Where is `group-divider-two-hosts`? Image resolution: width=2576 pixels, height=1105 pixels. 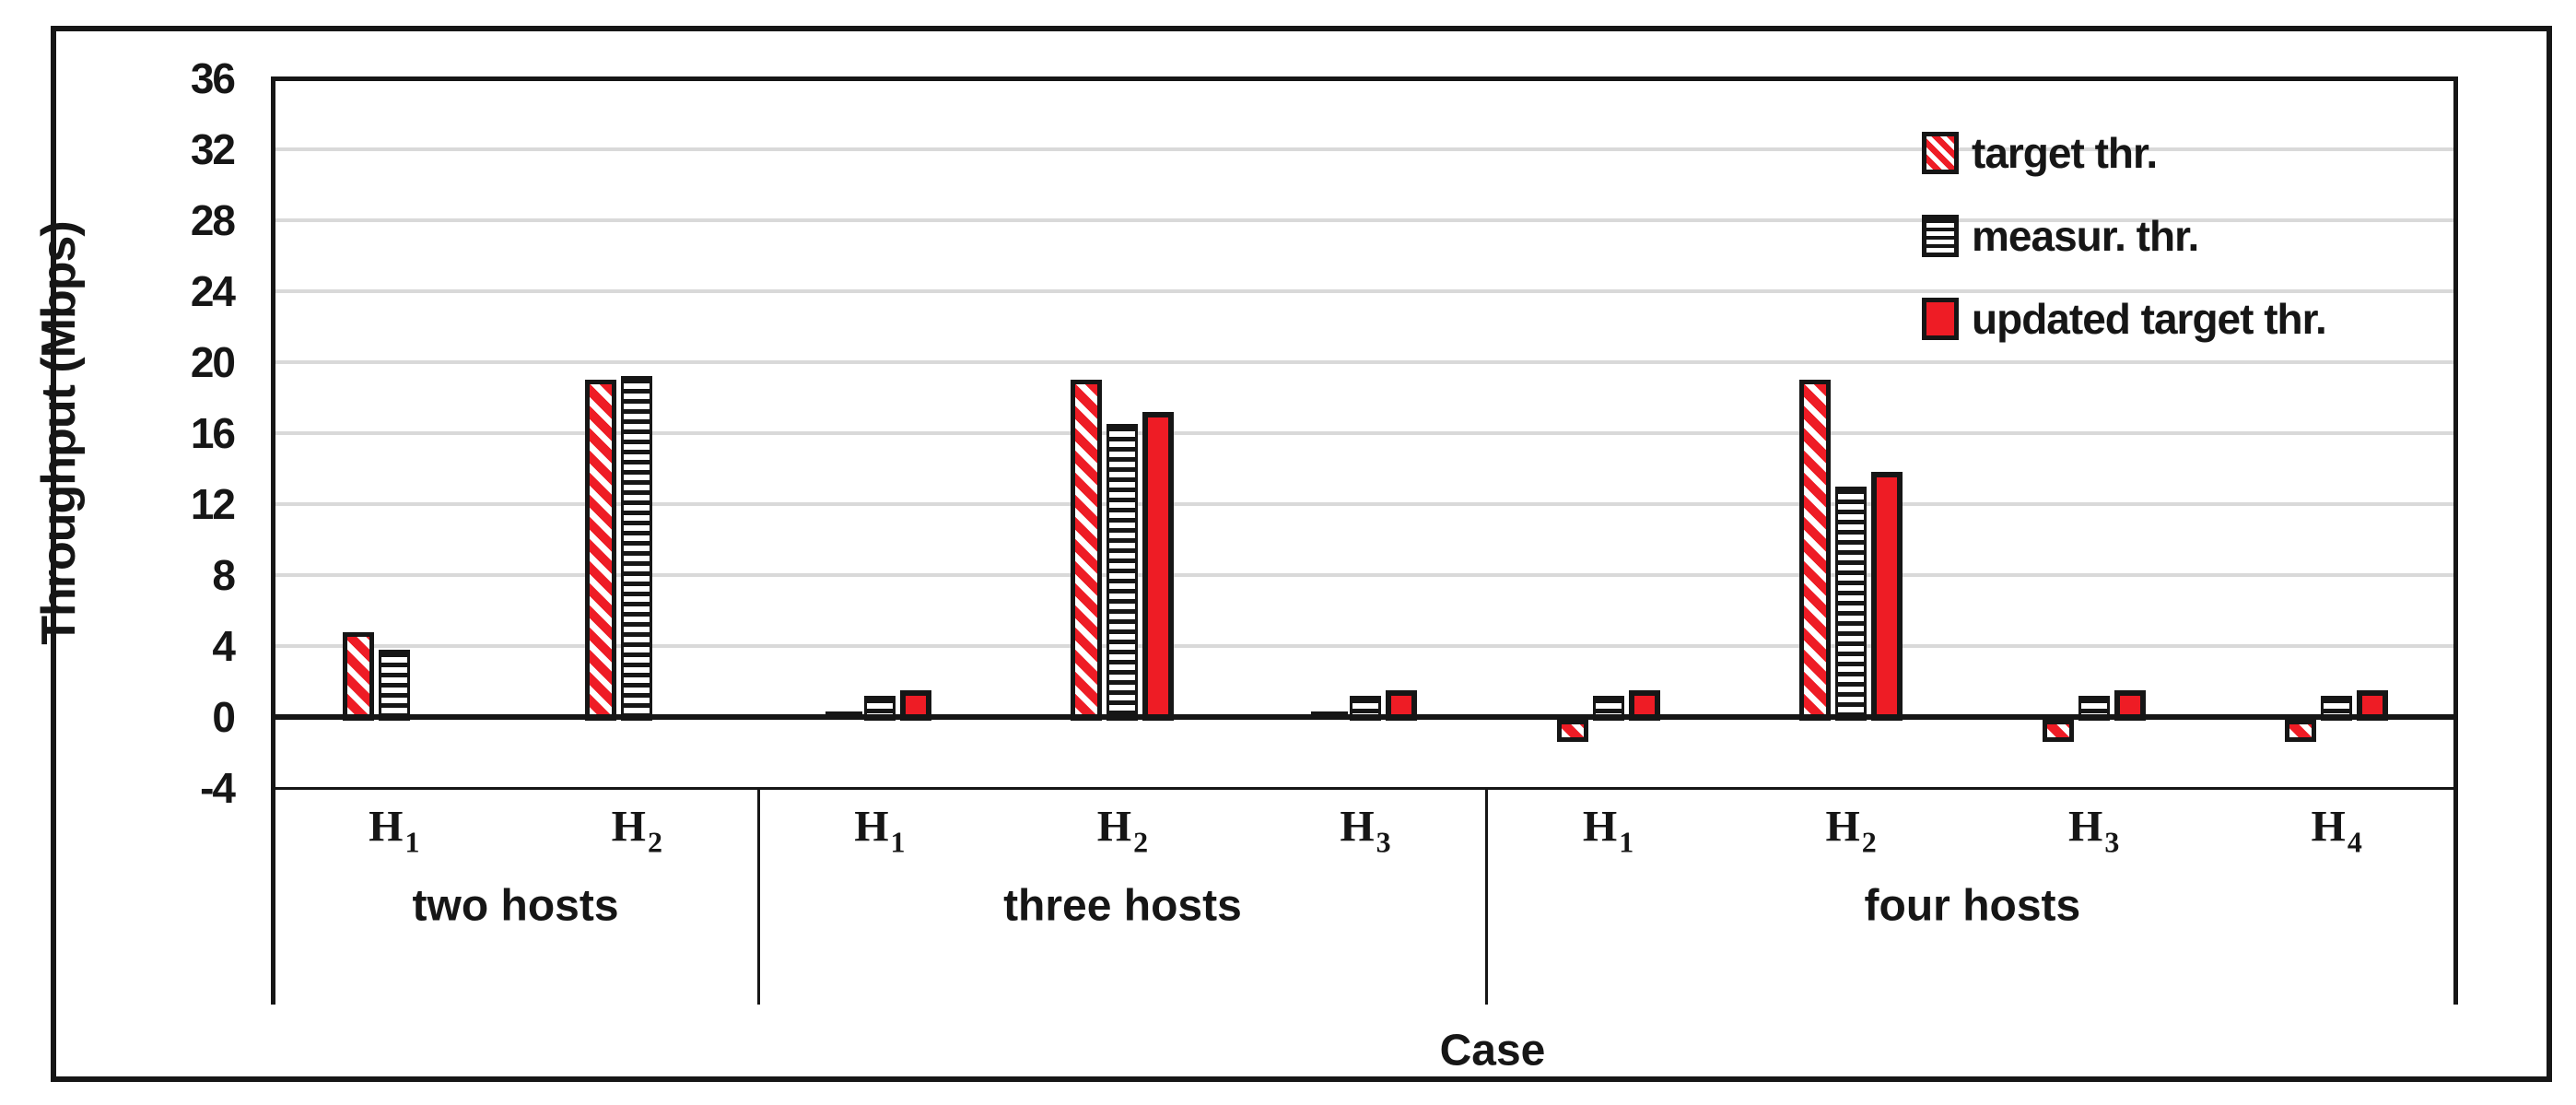 group-divider-two-hosts is located at coordinates (758, 896).